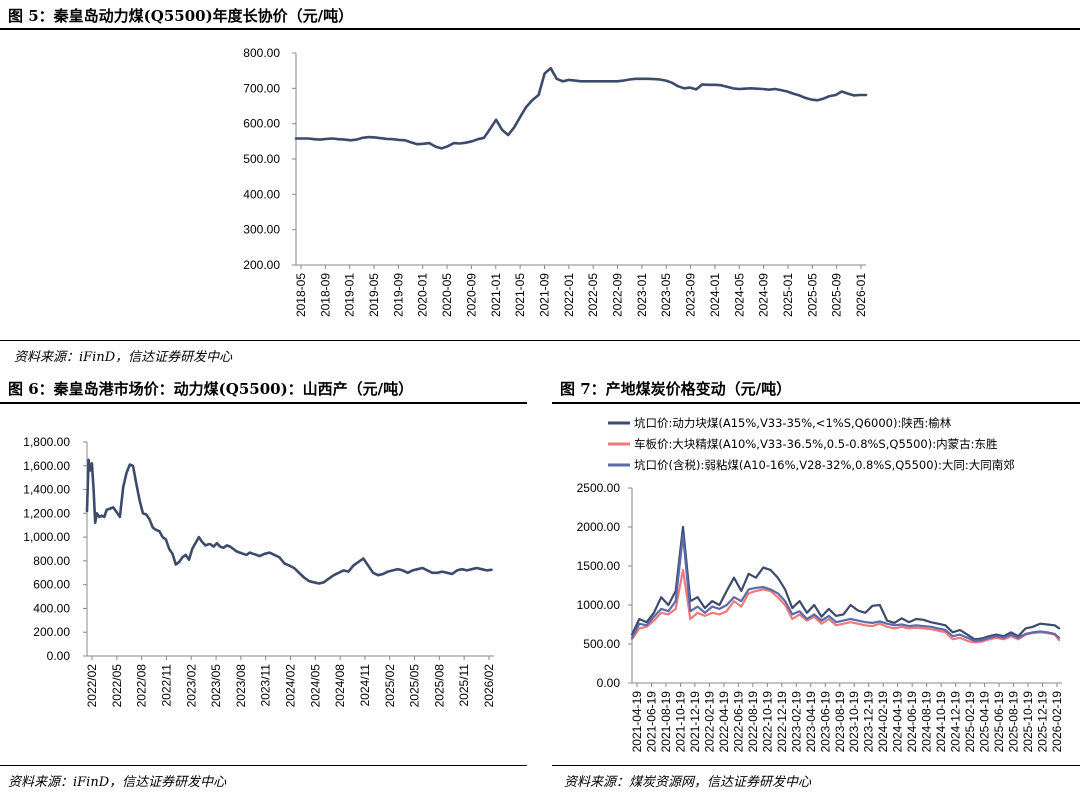  What do you see at coordinates (695, 722) in the screenshot?
I see `fig7-x-tick-label: 2021-12-19` at bounding box center [695, 722].